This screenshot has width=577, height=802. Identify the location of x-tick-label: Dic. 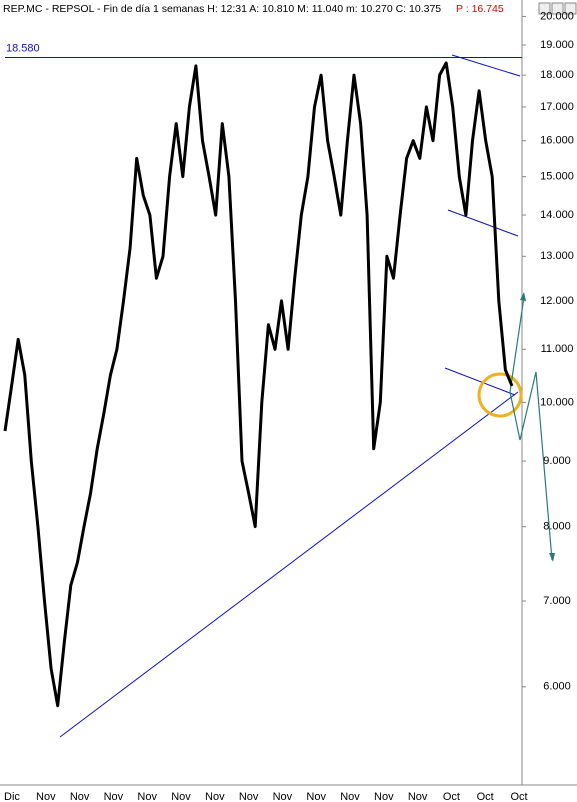
(12, 796).